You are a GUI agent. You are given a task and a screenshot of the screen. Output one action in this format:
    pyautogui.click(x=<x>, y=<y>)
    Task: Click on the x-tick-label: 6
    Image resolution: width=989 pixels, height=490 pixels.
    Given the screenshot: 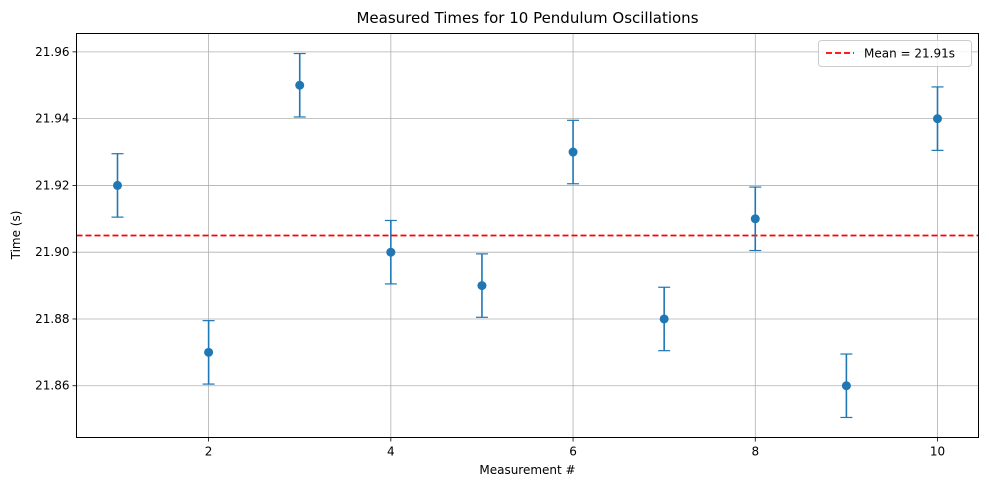 What is the action you would take?
    pyautogui.click(x=573, y=452)
    